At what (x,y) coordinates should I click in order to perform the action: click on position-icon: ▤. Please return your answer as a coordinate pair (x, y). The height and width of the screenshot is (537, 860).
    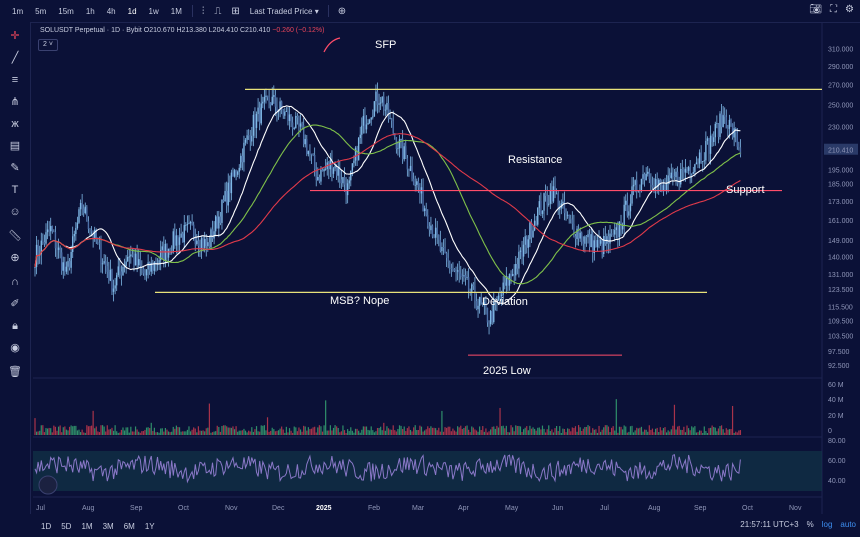
    Looking at the image, I should click on (15, 146).